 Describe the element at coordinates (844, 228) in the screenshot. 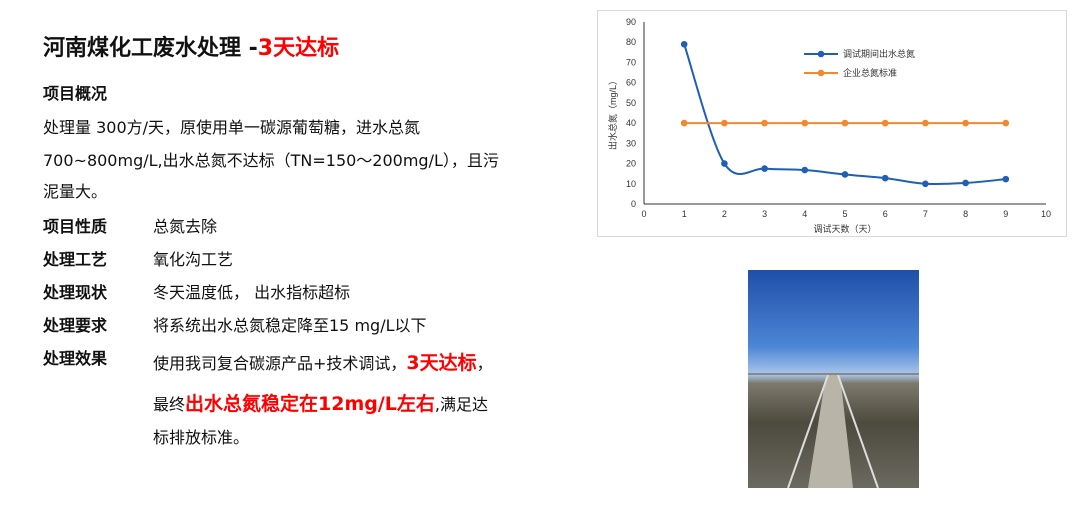

I see `x-axis-title: 调试天数（天）` at that location.